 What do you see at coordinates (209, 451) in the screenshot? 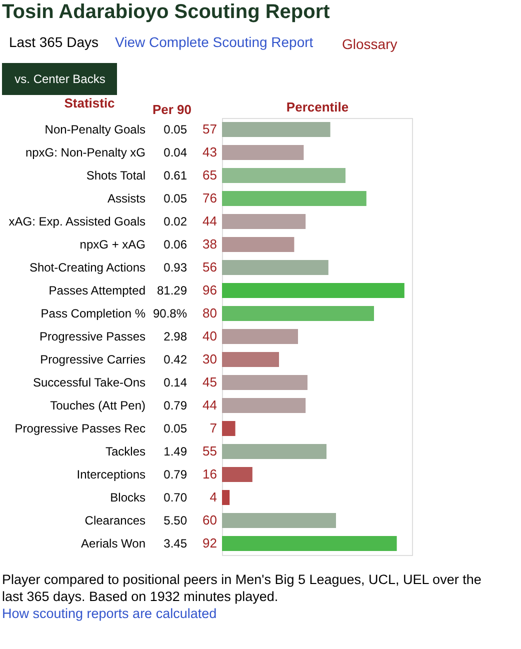
I see `data-label: 55` at bounding box center [209, 451].